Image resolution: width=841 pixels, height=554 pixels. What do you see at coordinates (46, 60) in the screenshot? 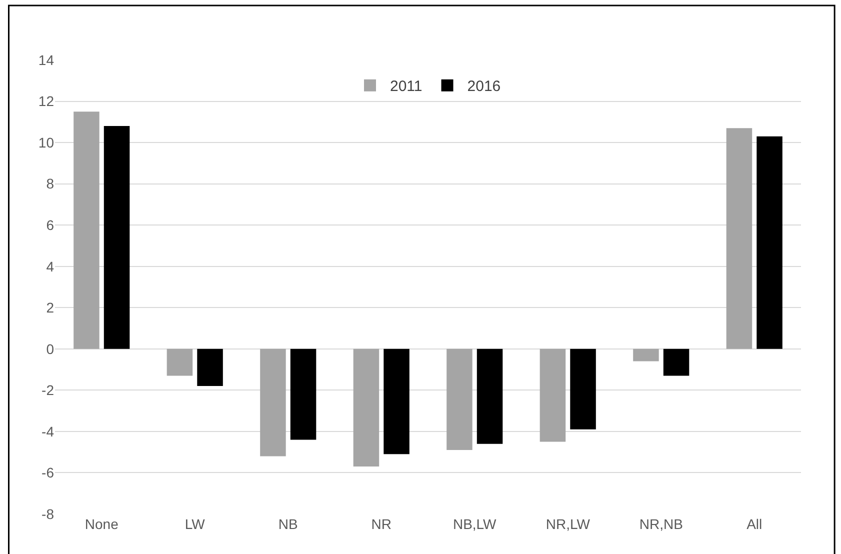
I see `y-tick-label: 14` at bounding box center [46, 60].